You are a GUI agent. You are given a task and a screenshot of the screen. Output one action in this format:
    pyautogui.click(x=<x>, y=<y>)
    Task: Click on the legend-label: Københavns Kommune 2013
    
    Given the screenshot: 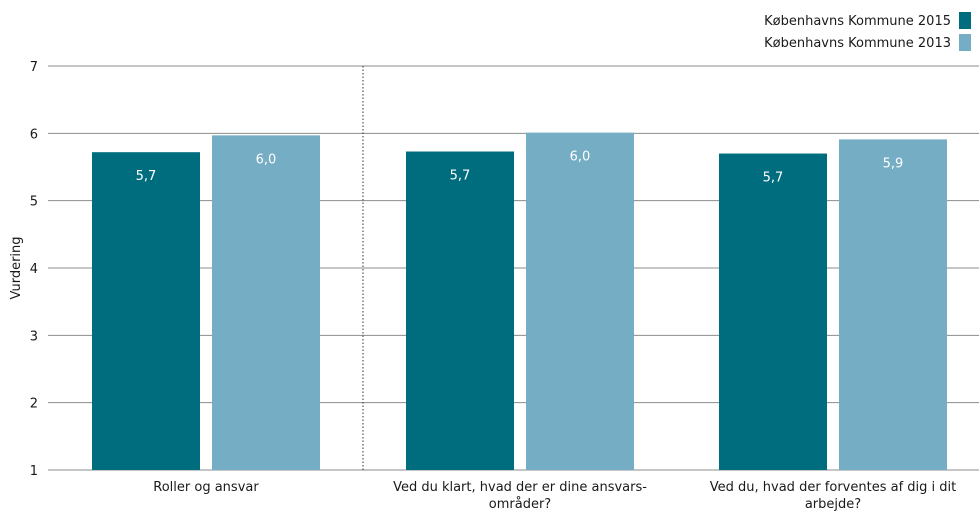 What is the action you would take?
    pyautogui.click(x=857, y=43)
    